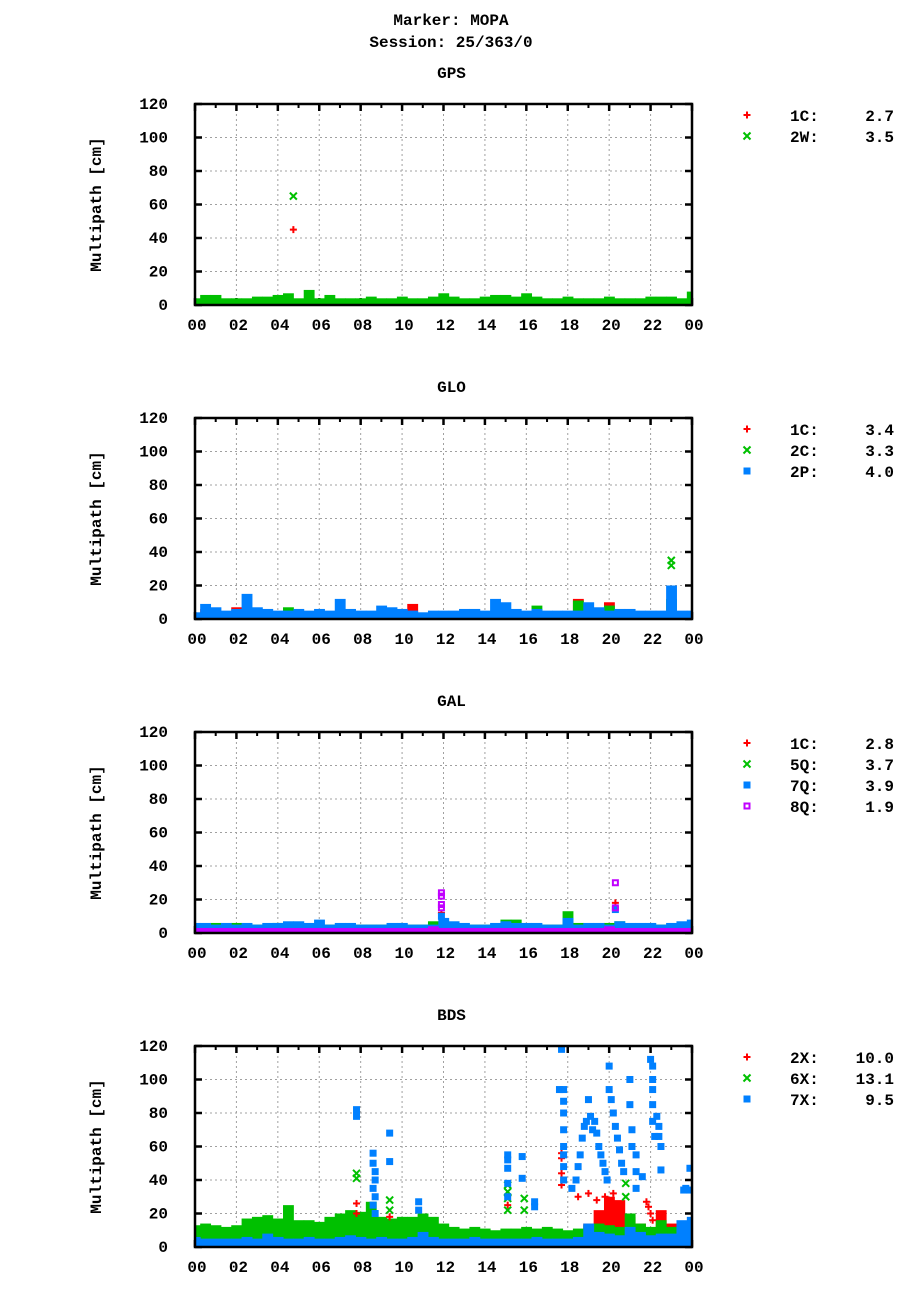 This screenshot has height=1300, width=920. What do you see at coordinates (879, 1101) in the screenshot?
I see `legend-value: 9.5` at bounding box center [879, 1101].